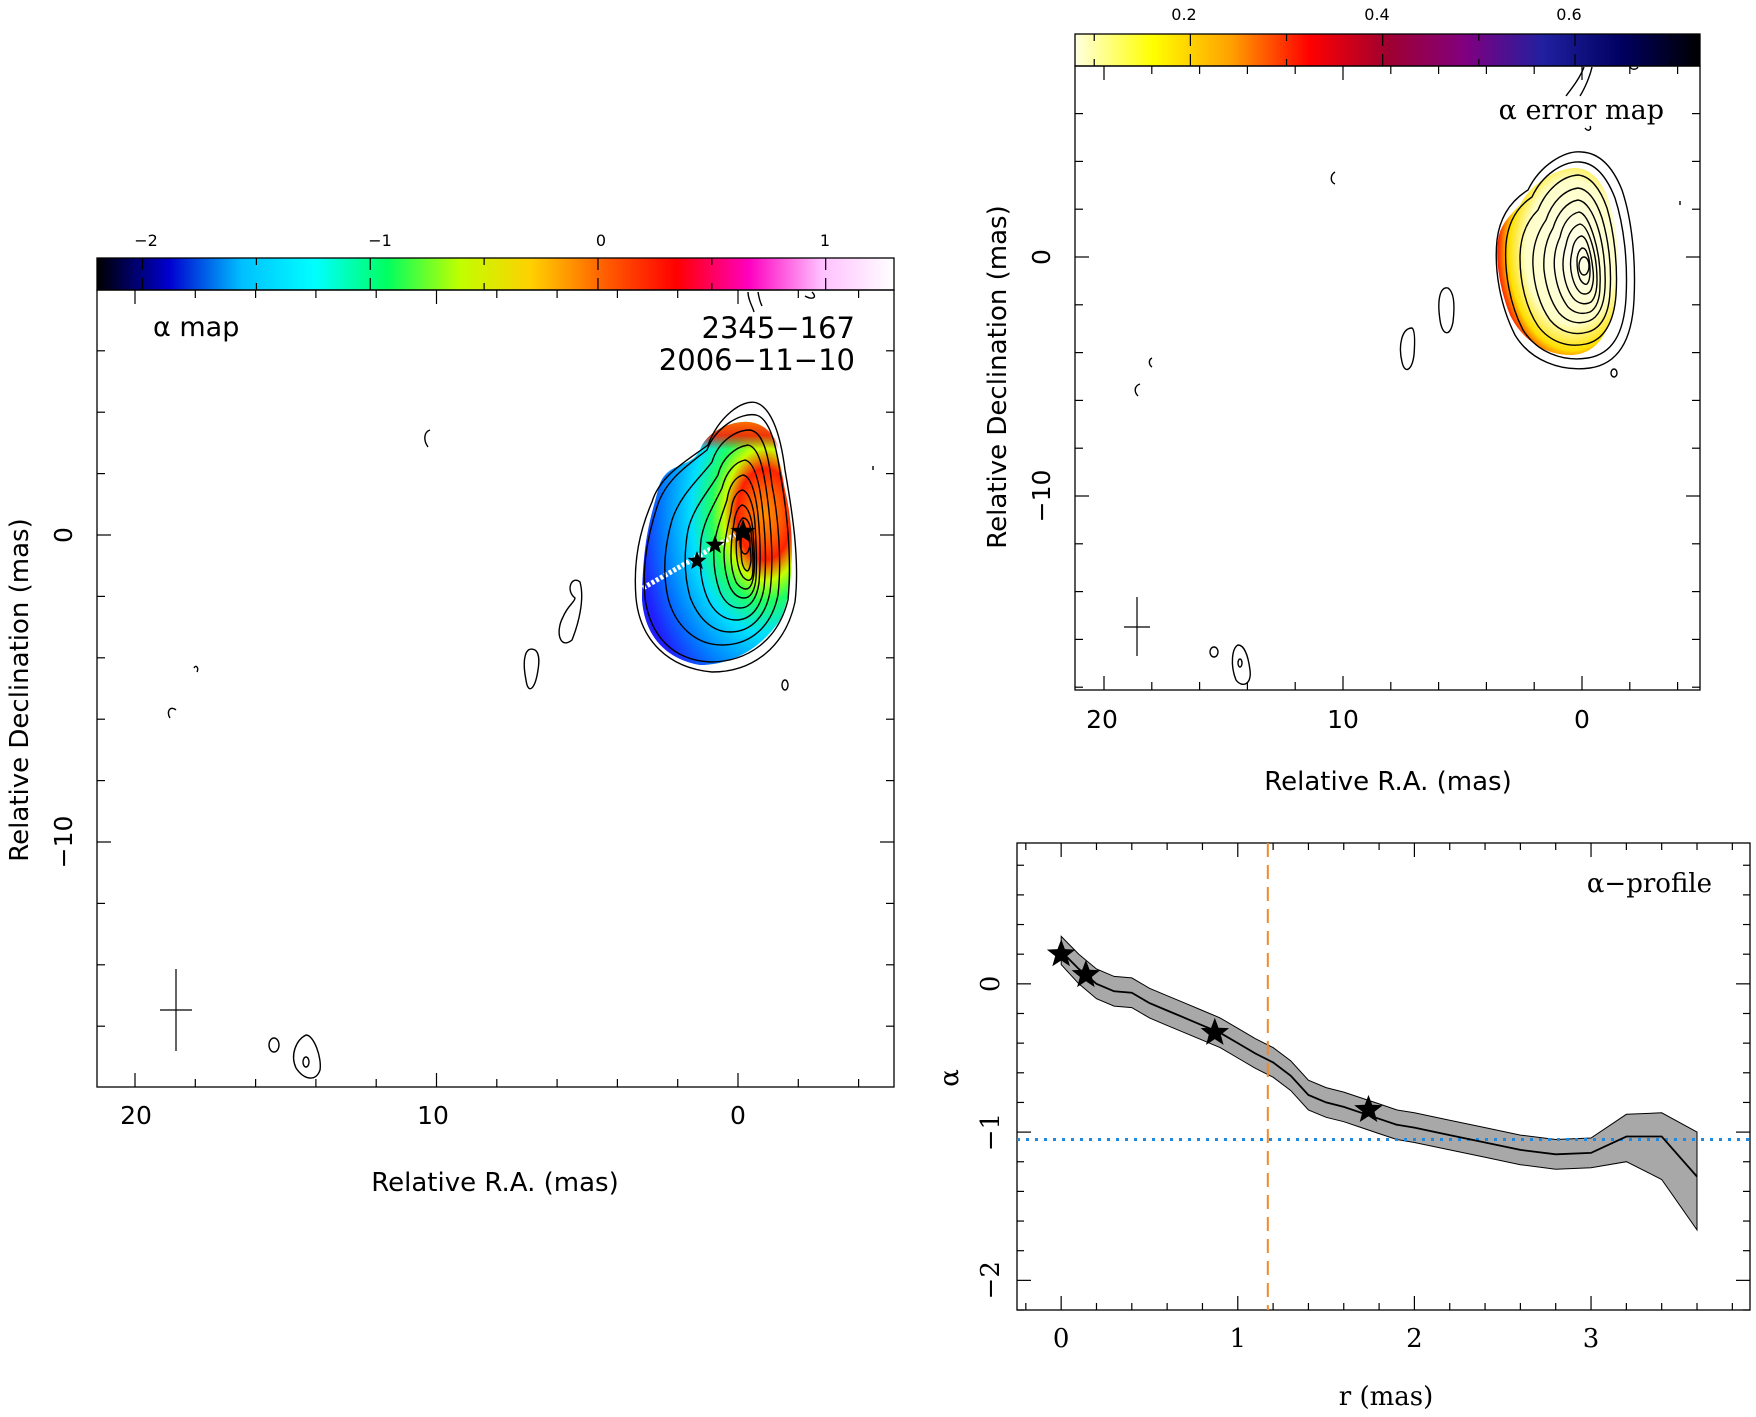 This screenshot has height=1417, width=1756. What do you see at coordinates (1407, 375) in the screenshot?
I see `error-contours` at bounding box center [1407, 375].